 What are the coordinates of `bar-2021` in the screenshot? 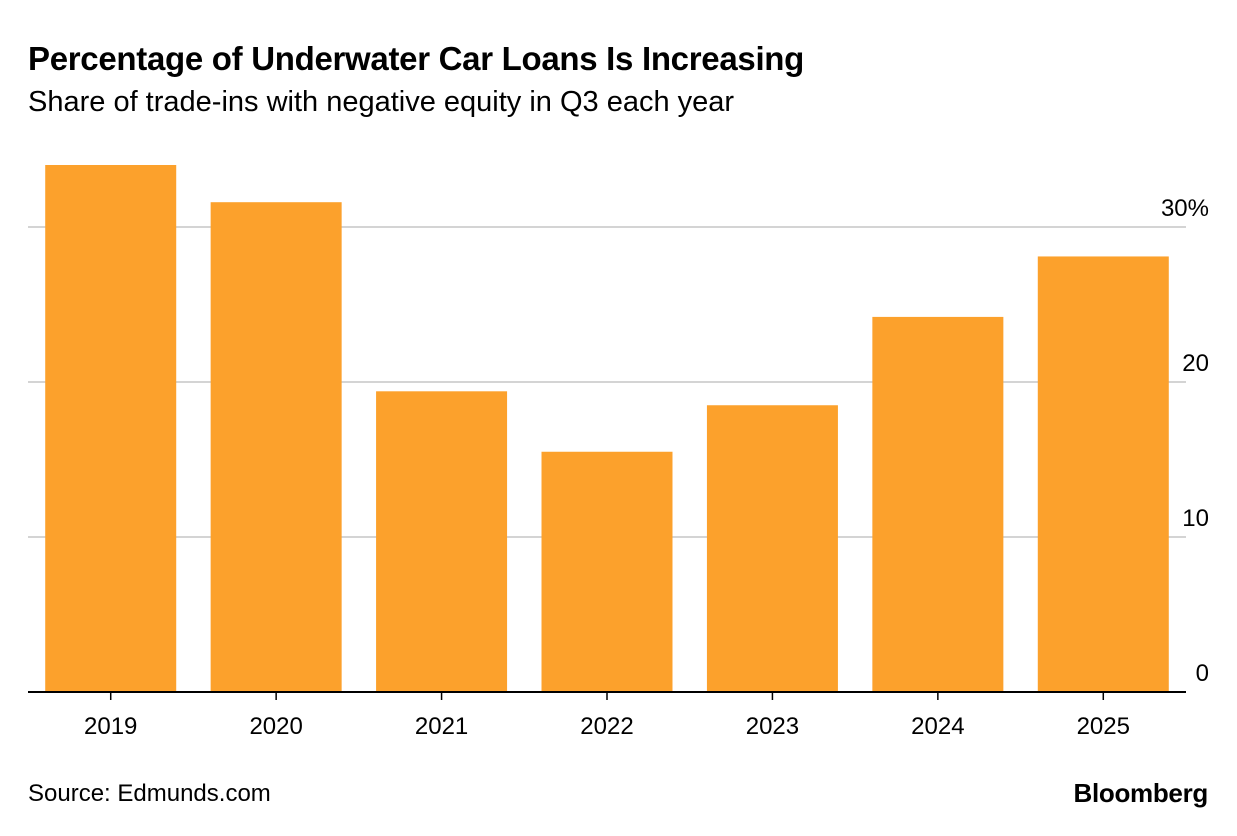 It's located at (442, 541).